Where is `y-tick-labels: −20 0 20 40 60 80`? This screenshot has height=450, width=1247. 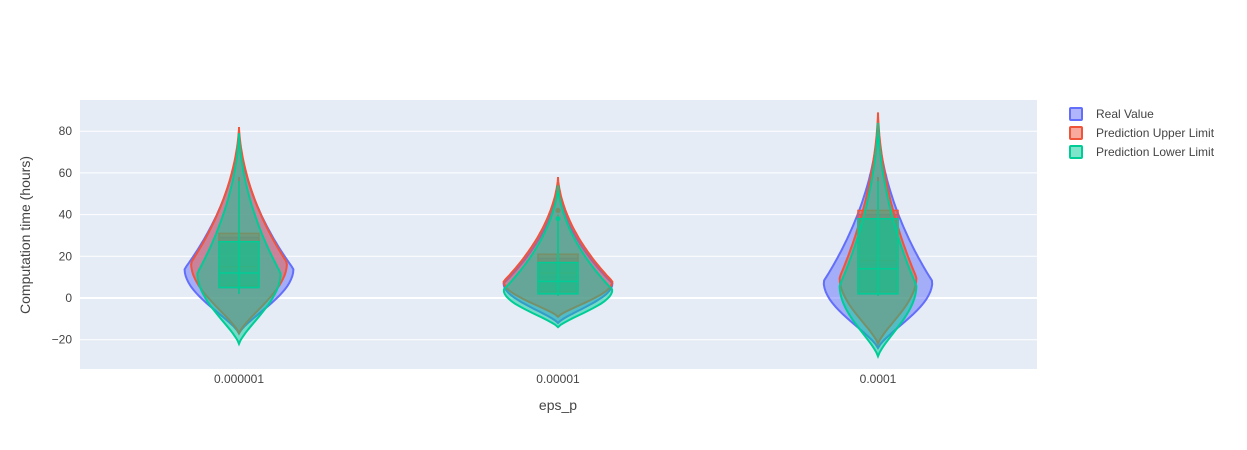 y-tick-labels: −20 0 20 40 60 80 is located at coordinates (62, 235).